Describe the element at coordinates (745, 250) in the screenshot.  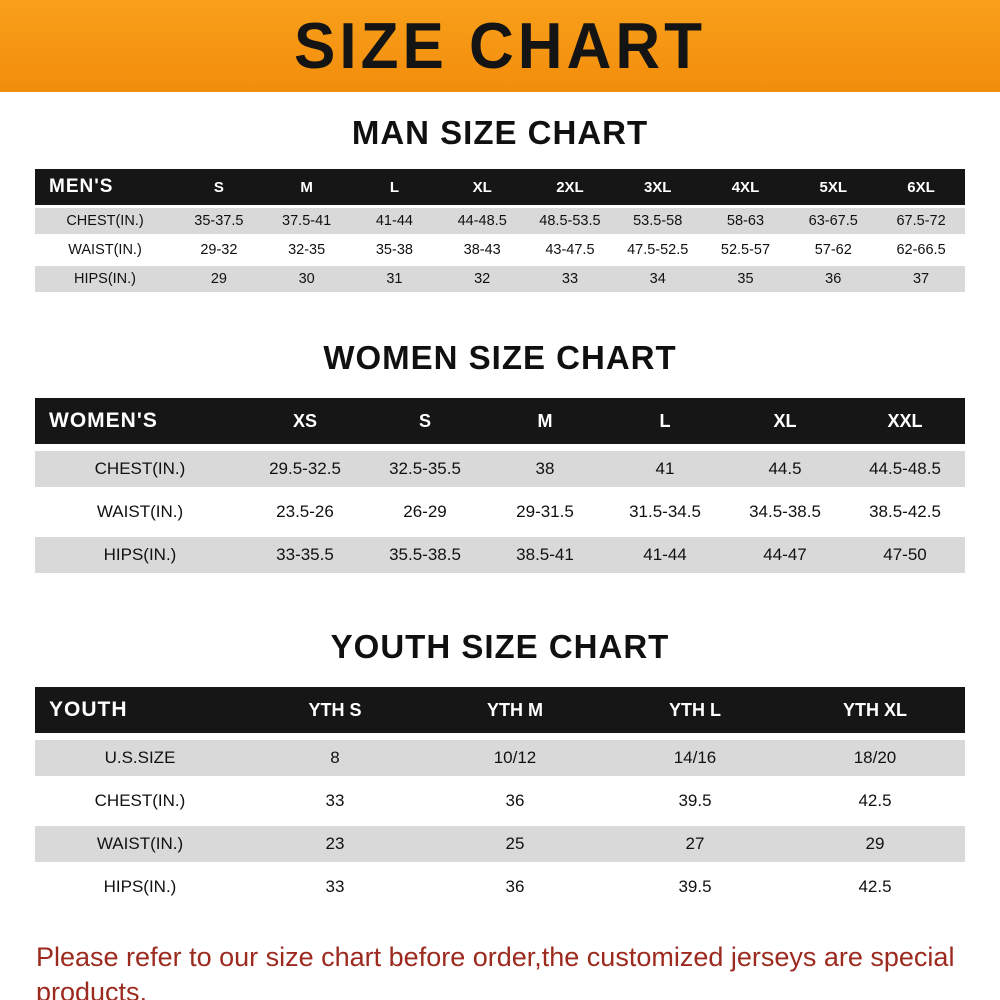
I see `measurement-value: 52.5-57` at that location.